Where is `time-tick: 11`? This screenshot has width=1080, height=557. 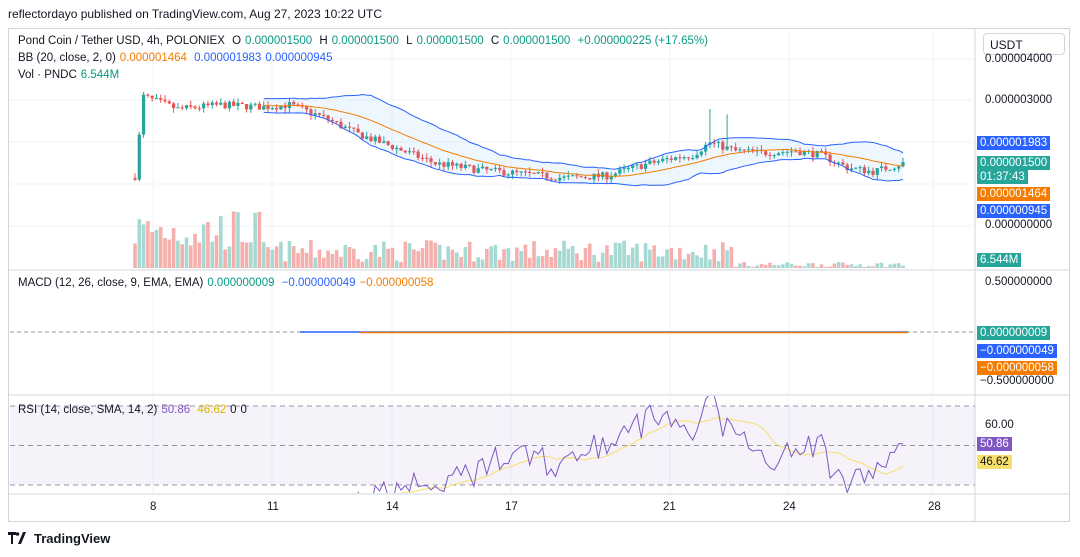
time-tick: 11 is located at coordinates (273, 507).